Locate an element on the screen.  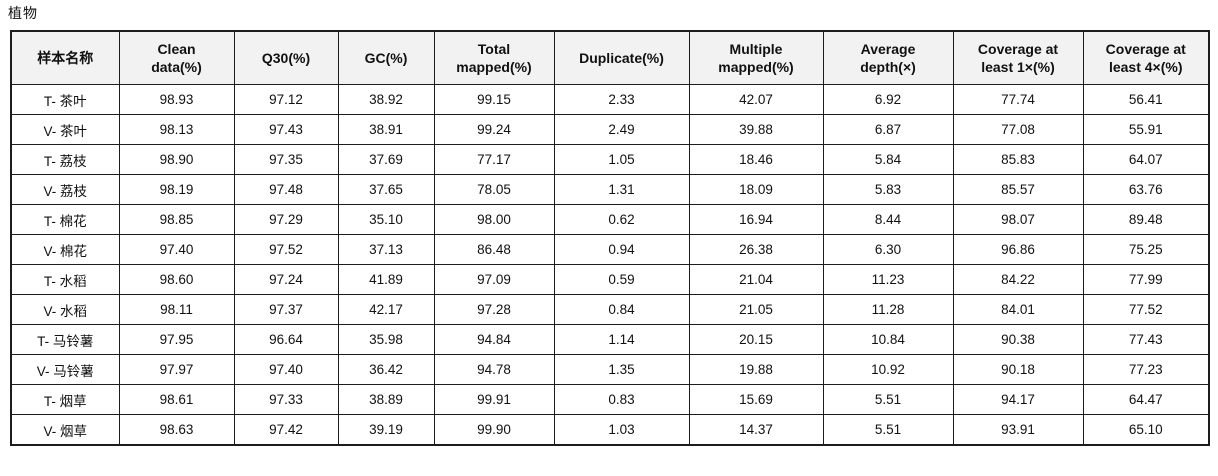
sample-name-cell: T- 棉花 is located at coordinates (65, 219).